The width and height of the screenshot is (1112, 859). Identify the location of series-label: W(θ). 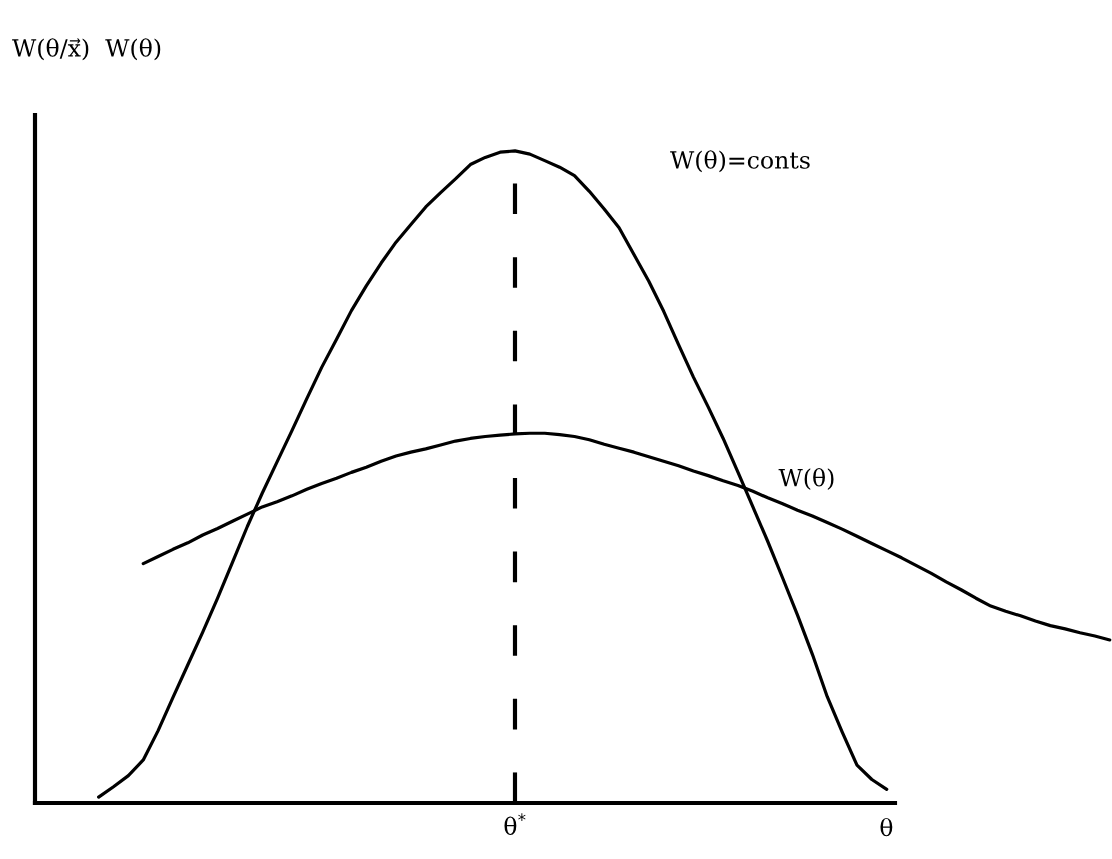
(806, 479).